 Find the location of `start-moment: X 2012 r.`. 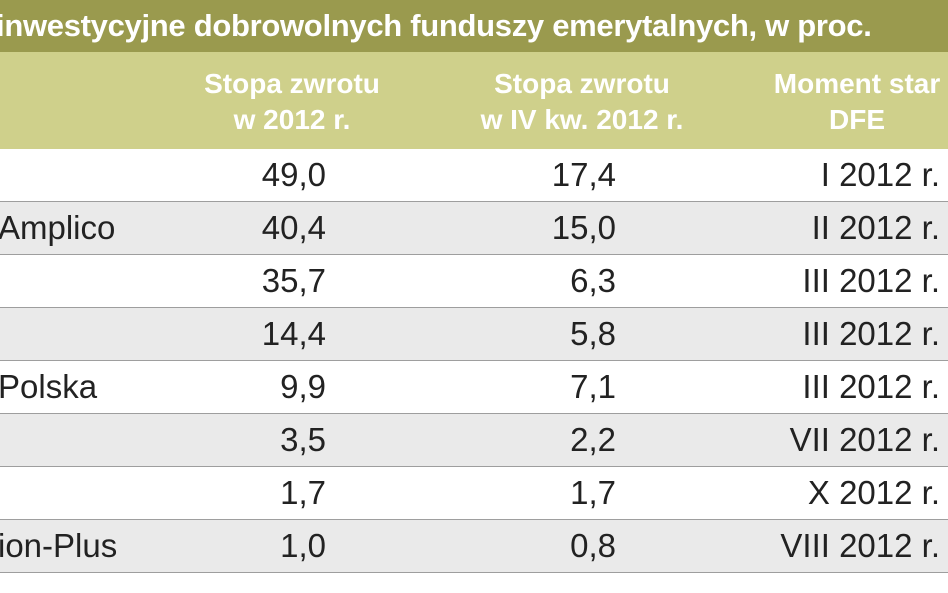

start-moment: X 2012 r. is located at coordinates (873, 492).